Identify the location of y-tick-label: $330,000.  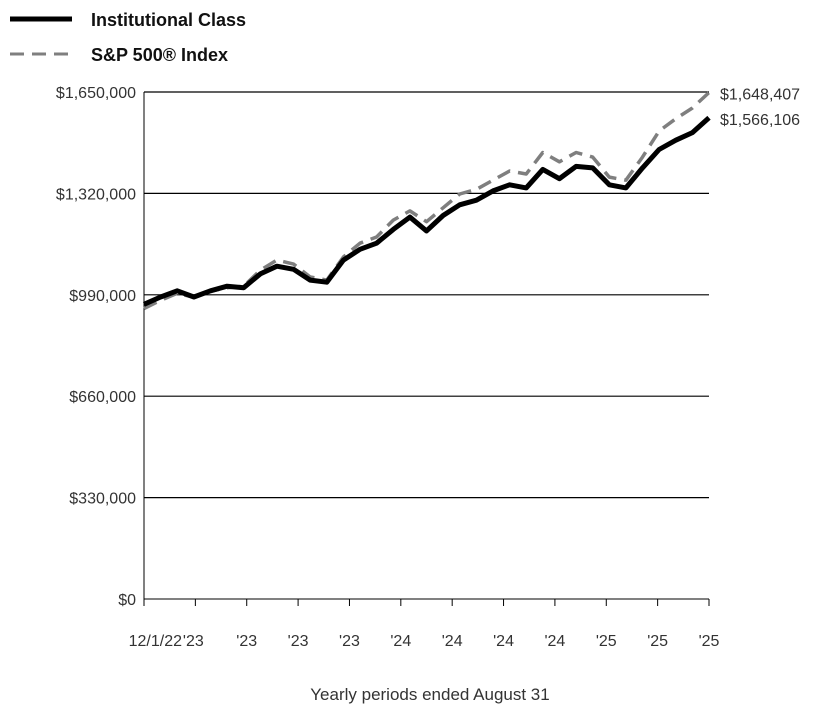
(102, 499).